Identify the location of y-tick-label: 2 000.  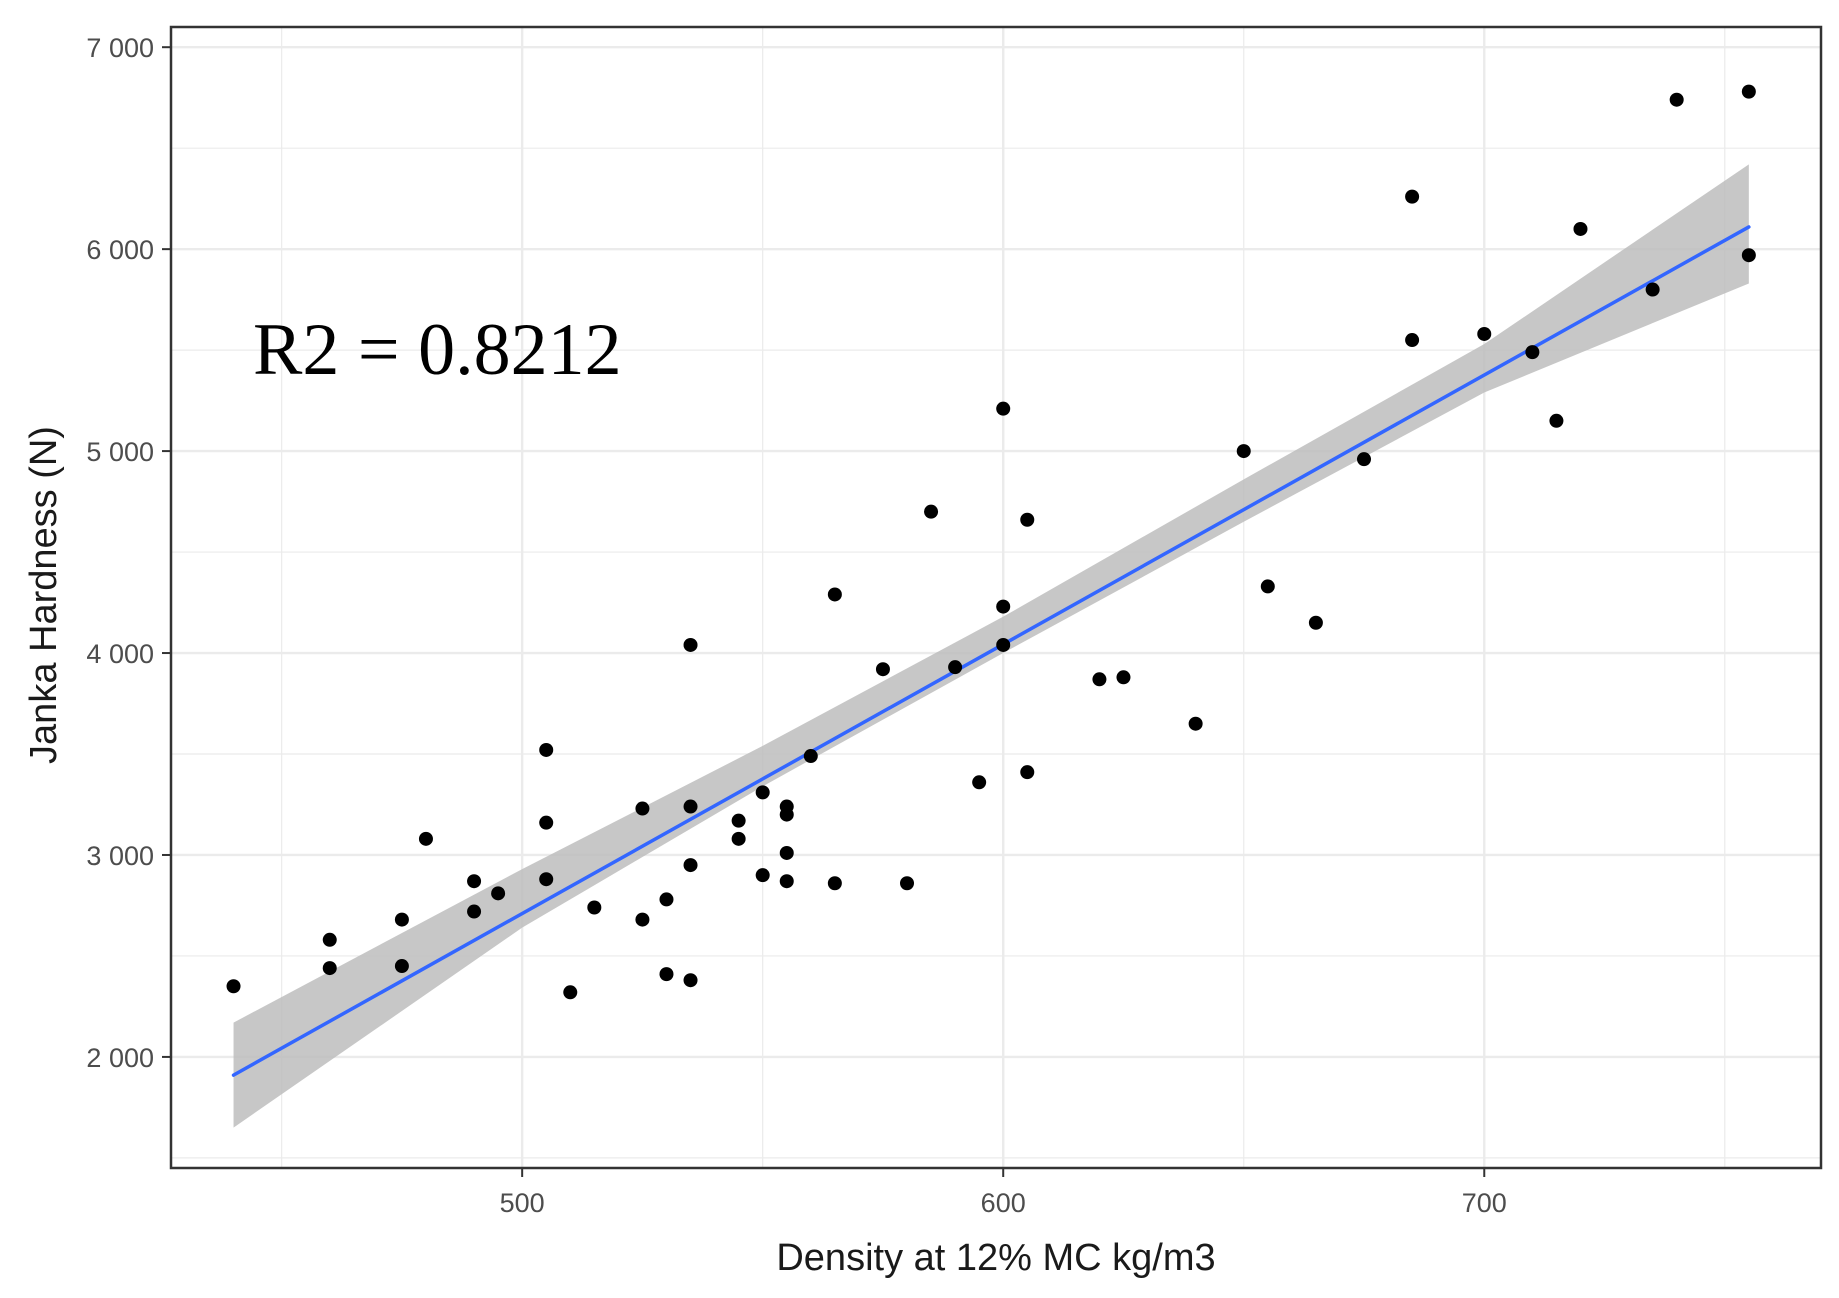
(120, 1058).